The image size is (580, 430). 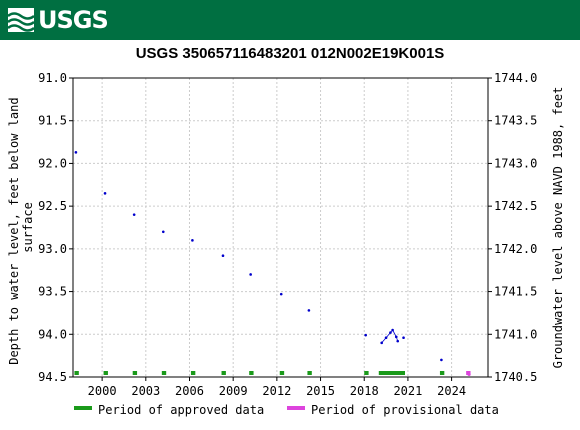 What do you see at coordinates (515, 249) in the screenshot?
I see `right-tick-label: 1742.0` at bounding box center [515, 249].